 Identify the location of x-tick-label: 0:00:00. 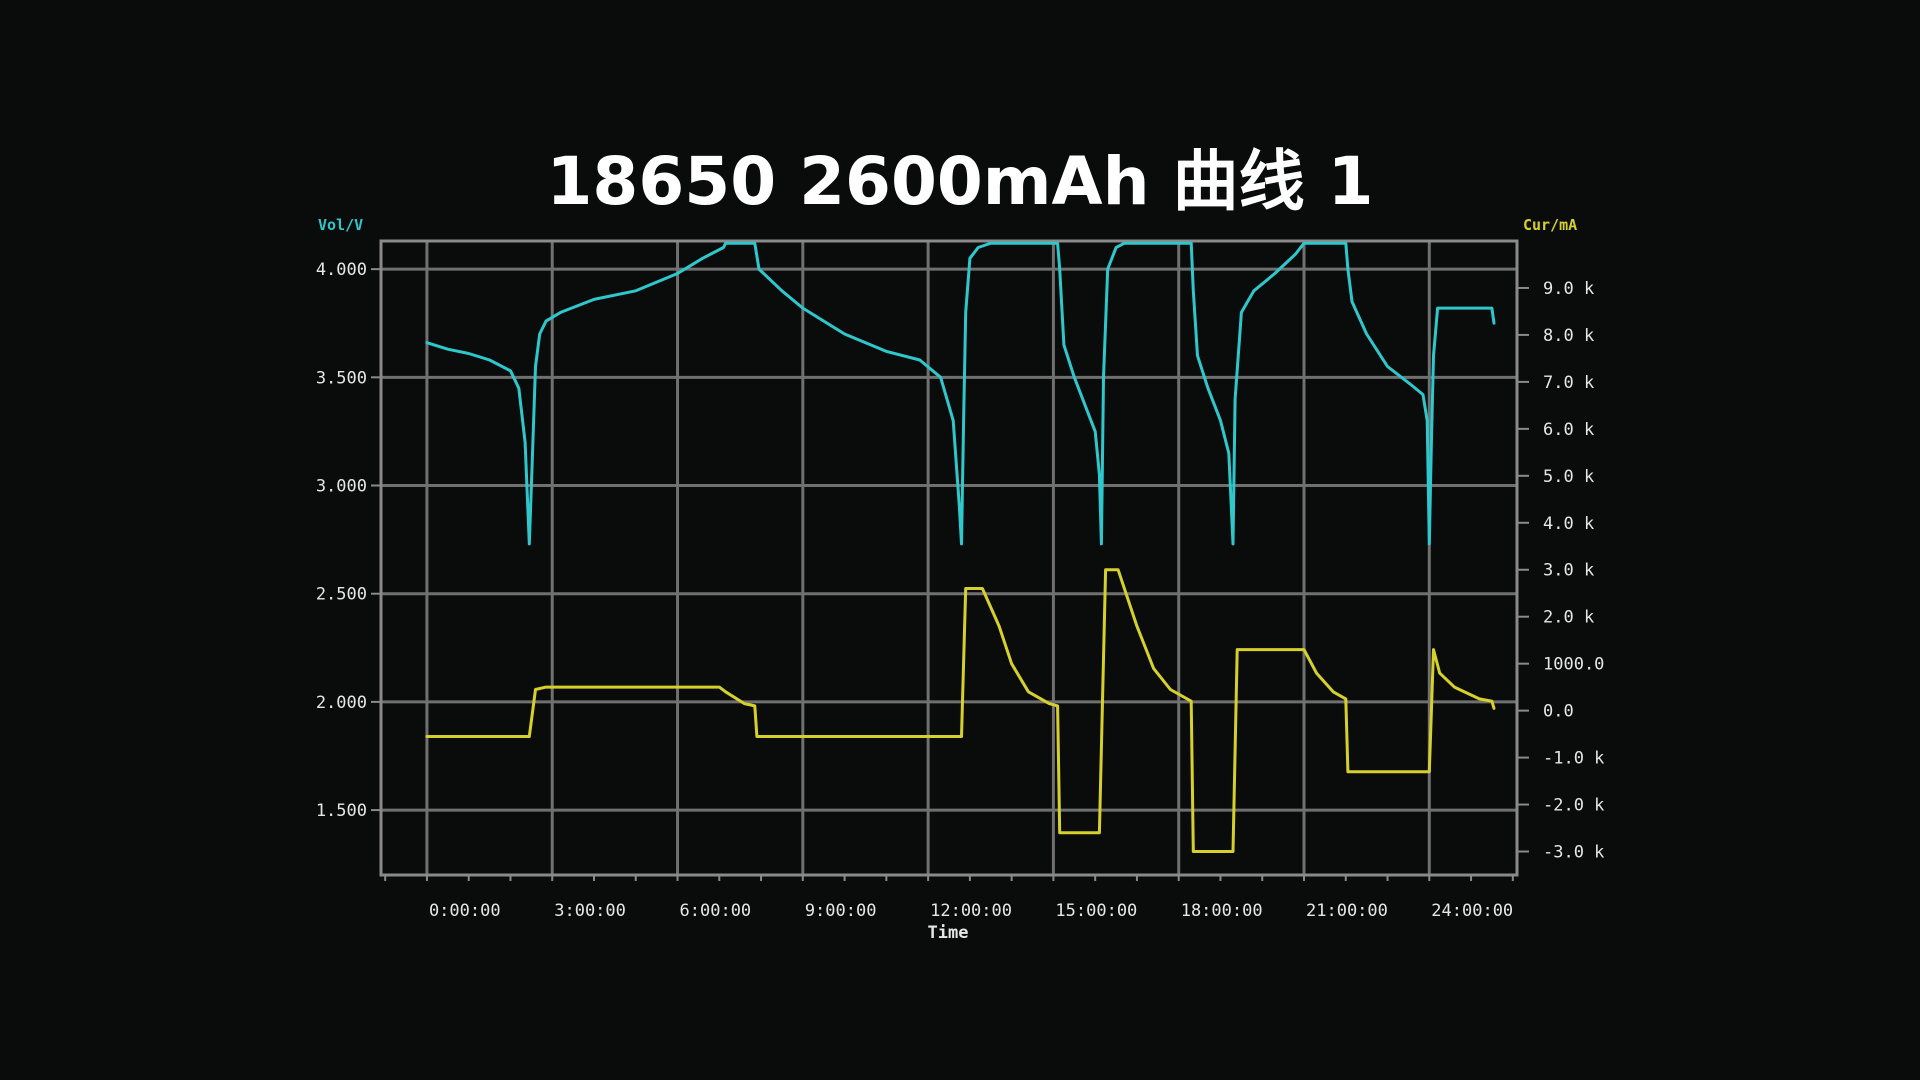
(465, 911).